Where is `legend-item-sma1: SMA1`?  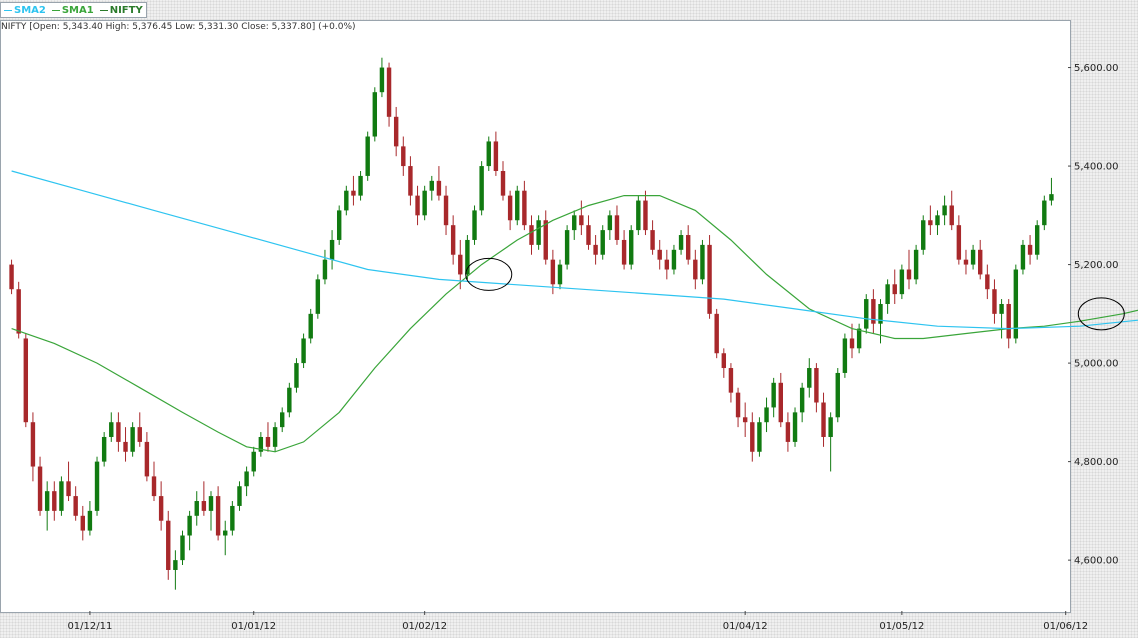 legend-item-sma1: SMA1 is located at coordinates (72, 10).